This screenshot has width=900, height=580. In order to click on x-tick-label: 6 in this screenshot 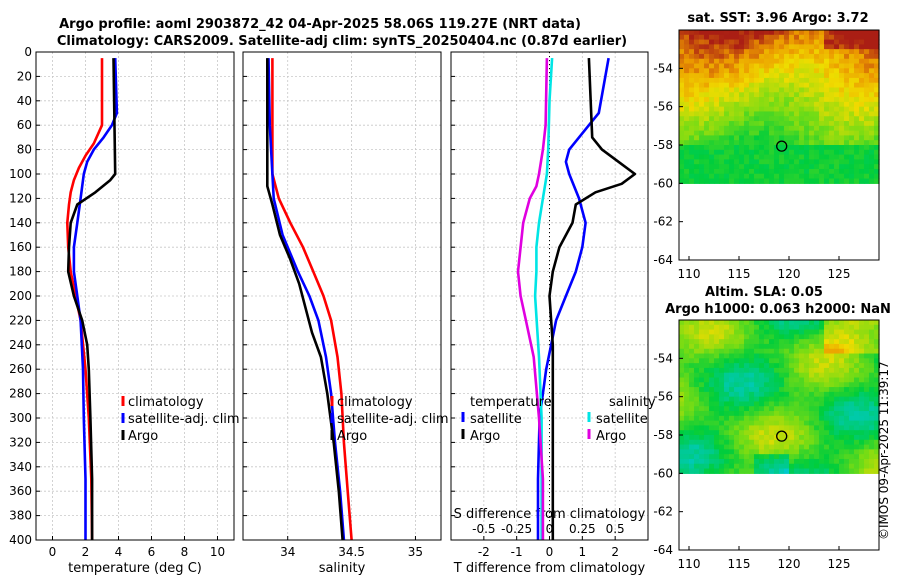, I will do `click(152, 552)`.